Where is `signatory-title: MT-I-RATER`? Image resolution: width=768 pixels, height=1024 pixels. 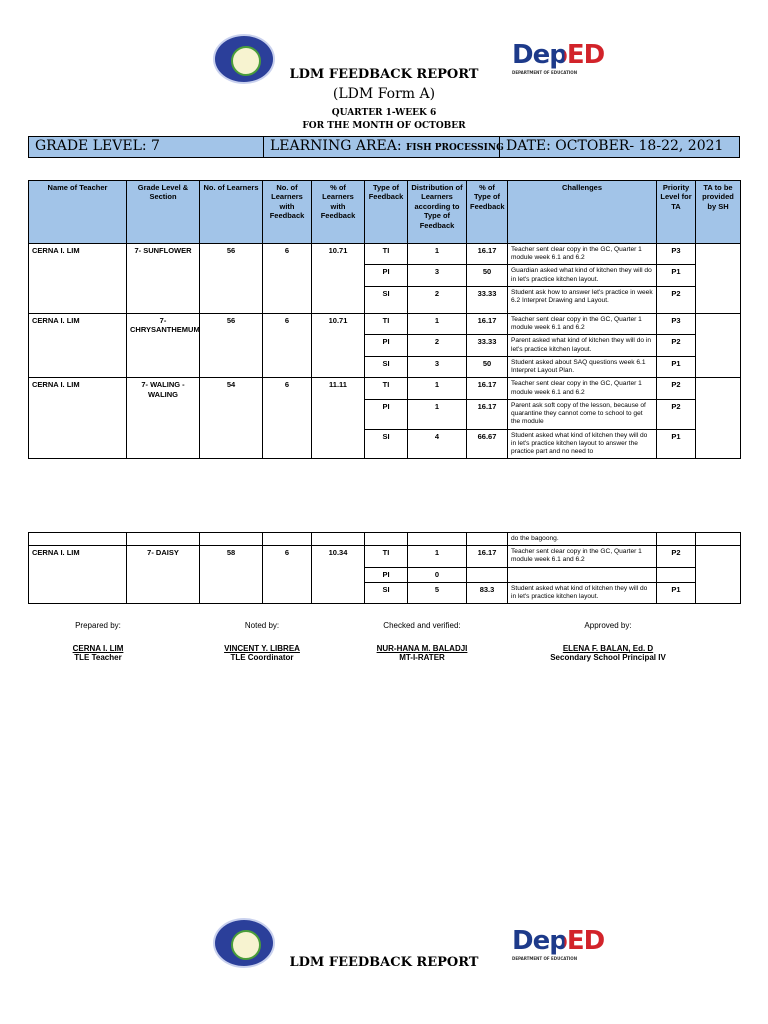 signatory-title: MT-I-RATER is located at coordinates (422, 657).